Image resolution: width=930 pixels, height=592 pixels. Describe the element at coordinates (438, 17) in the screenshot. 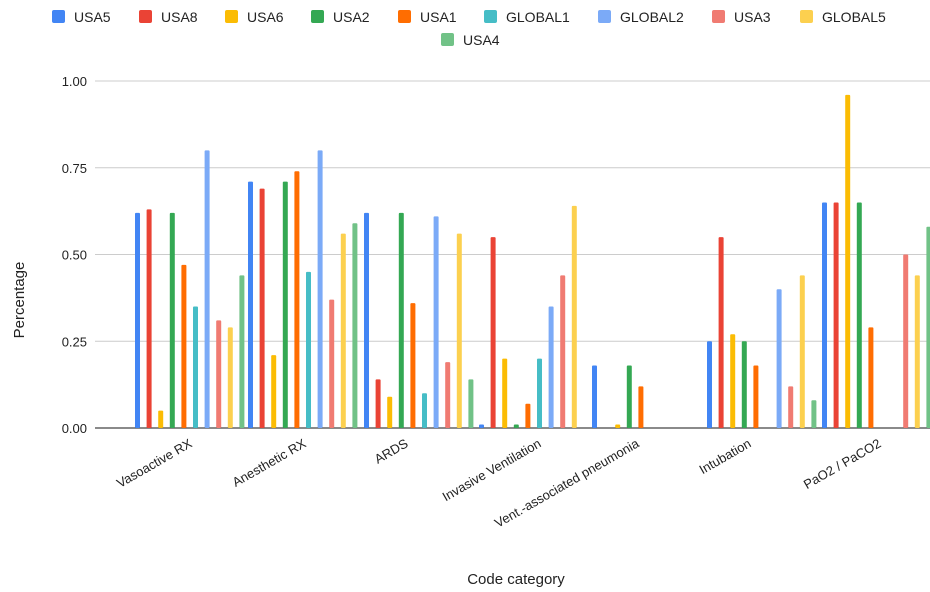

I see `legend-label: USA1` at that location.